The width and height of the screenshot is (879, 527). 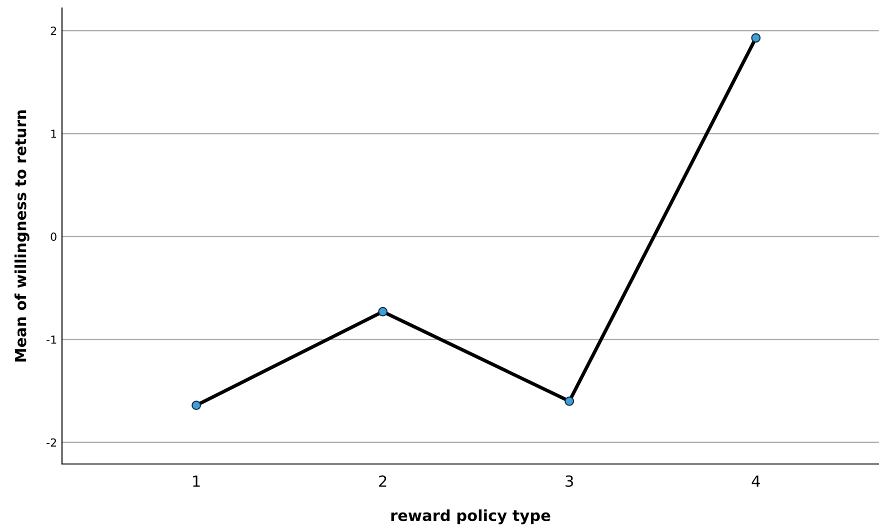 What do you see at coordinates (51, 340) in the screenshot?
I see `y-tick-label: -1` at bounding box center [51, 340].